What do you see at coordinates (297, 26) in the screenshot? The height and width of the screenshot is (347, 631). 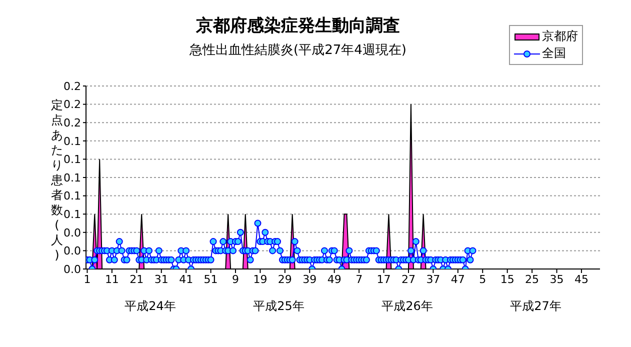 I see `chart-title: 京都府感染症発生動向調査` at bounding box center [297, 26].